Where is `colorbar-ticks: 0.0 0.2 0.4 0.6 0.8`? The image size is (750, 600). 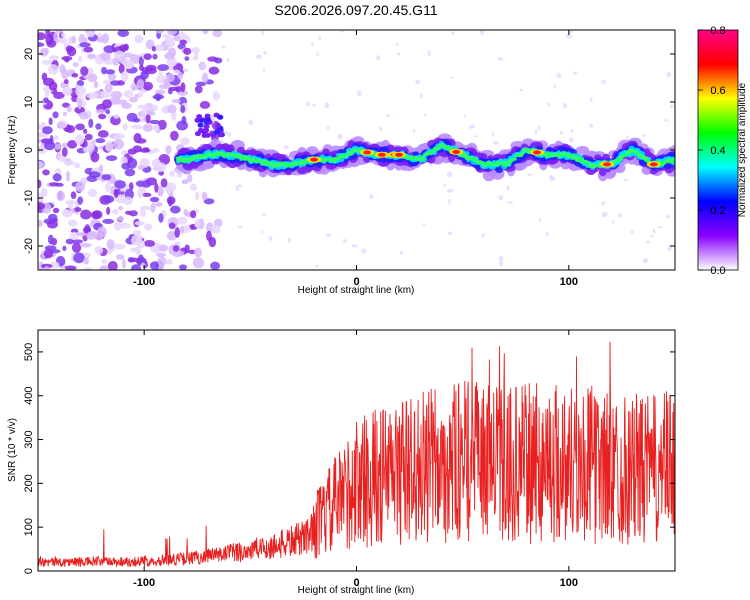 colorbar-ticks: 0.0 0.2 0.4 0.6 0.8 is located at coordinates (712, 151).